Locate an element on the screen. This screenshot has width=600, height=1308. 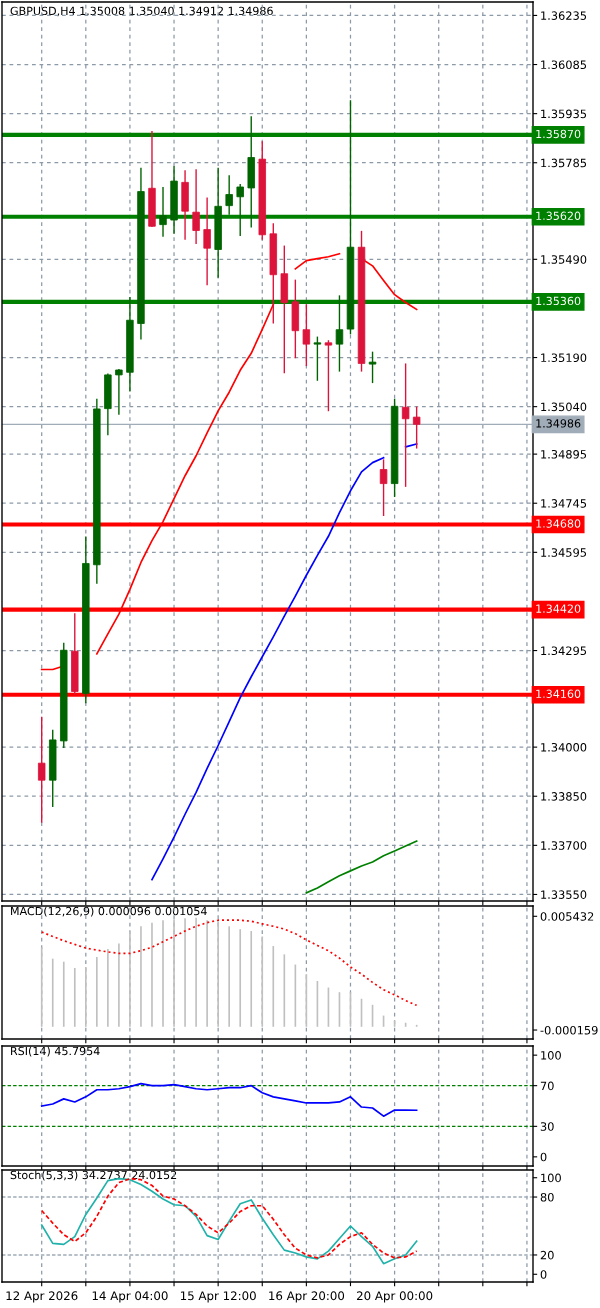
ref-line-label: 1.34986 is located at coordinates (558, 423).